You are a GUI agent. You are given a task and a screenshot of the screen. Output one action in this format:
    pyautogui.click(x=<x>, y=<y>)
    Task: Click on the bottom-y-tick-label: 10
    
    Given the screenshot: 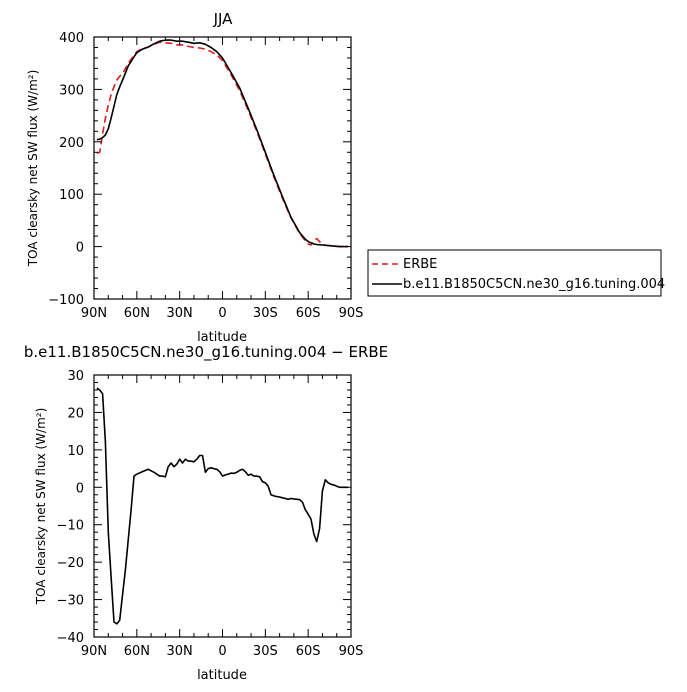 What is the action you would take?
    pyautogui.click(x=75, y=451)
    